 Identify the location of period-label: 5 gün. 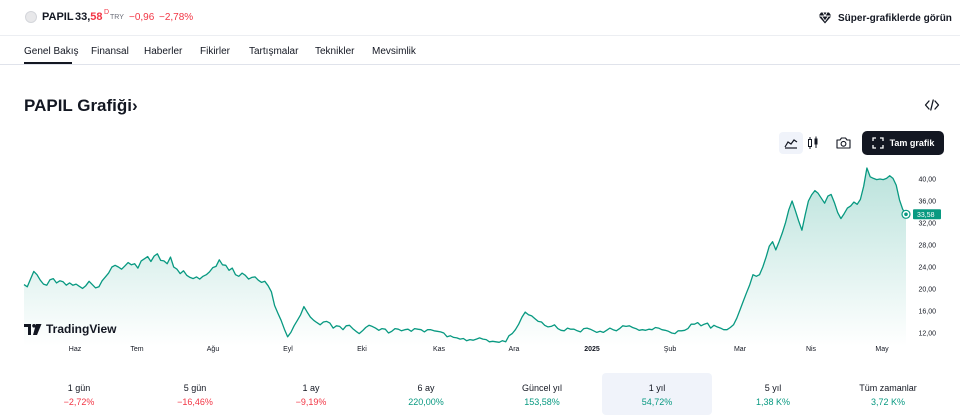
(195, 388).